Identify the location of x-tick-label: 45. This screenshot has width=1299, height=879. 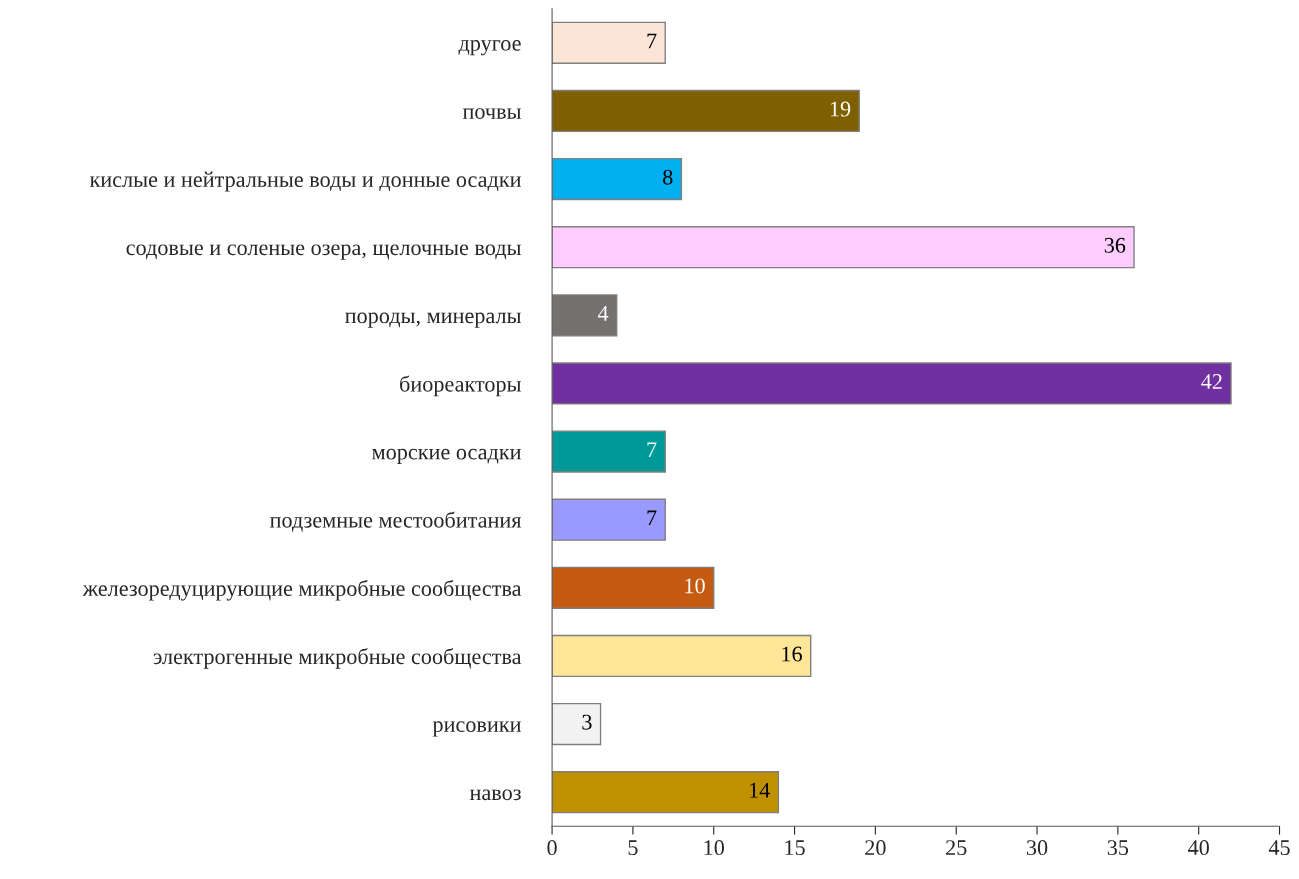
(1279, 848).